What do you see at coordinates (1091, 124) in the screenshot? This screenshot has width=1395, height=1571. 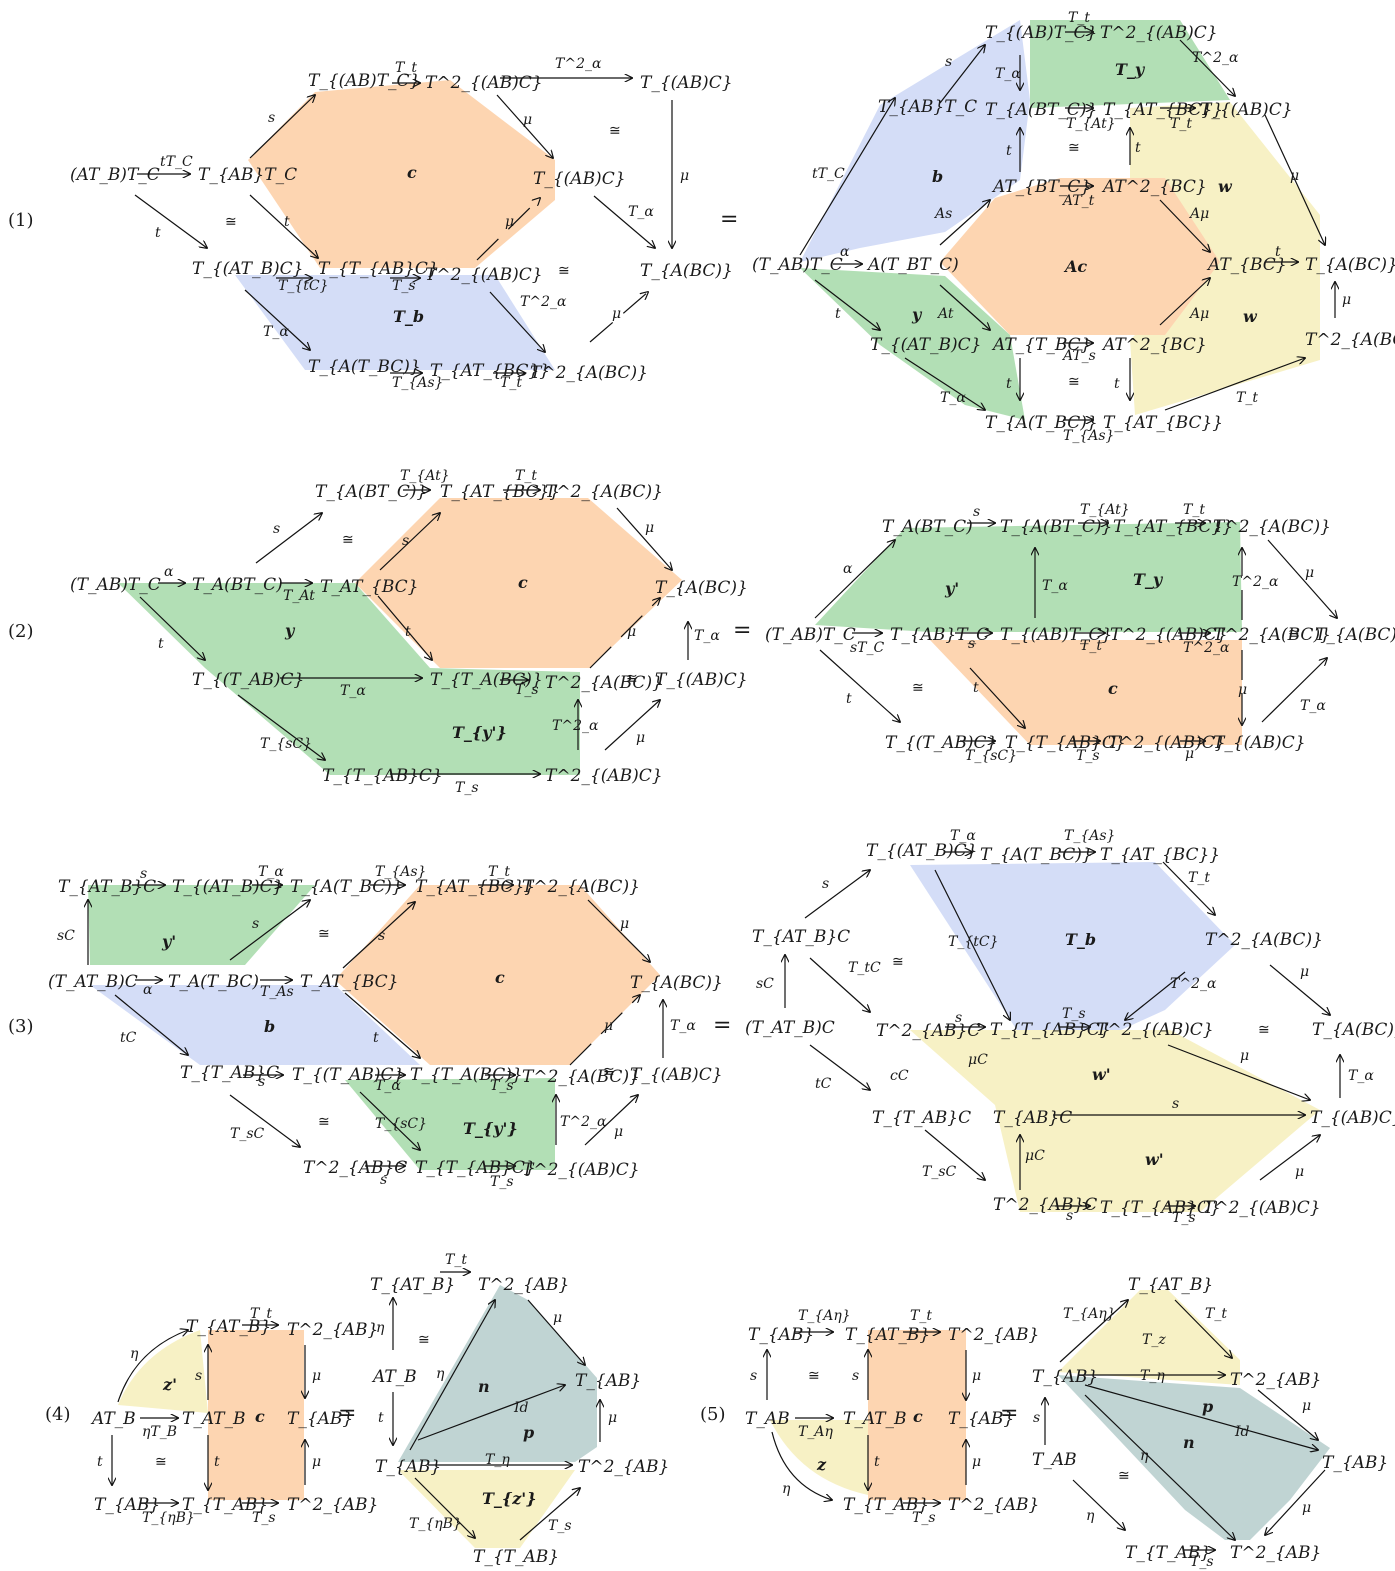 I see `arrow-label: T_{At}` at bounding box center [1091, 124].